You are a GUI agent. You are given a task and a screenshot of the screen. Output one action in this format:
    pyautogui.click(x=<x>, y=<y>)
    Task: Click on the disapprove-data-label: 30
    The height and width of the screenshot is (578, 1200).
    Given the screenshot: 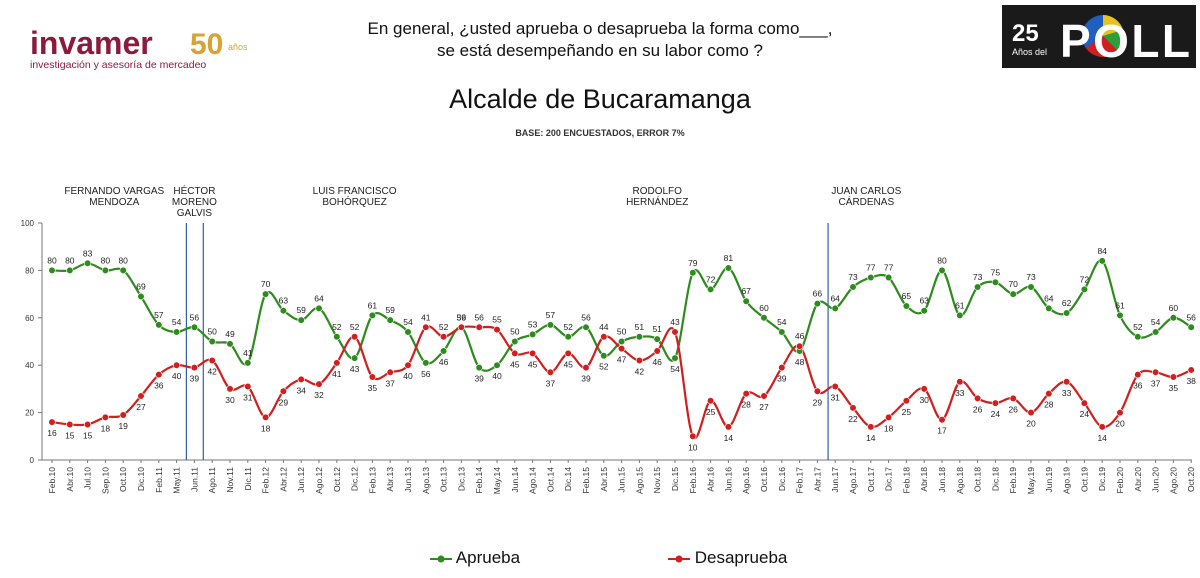 What is the action you would take?
    pyautogui.click(x=924, y=400)
    